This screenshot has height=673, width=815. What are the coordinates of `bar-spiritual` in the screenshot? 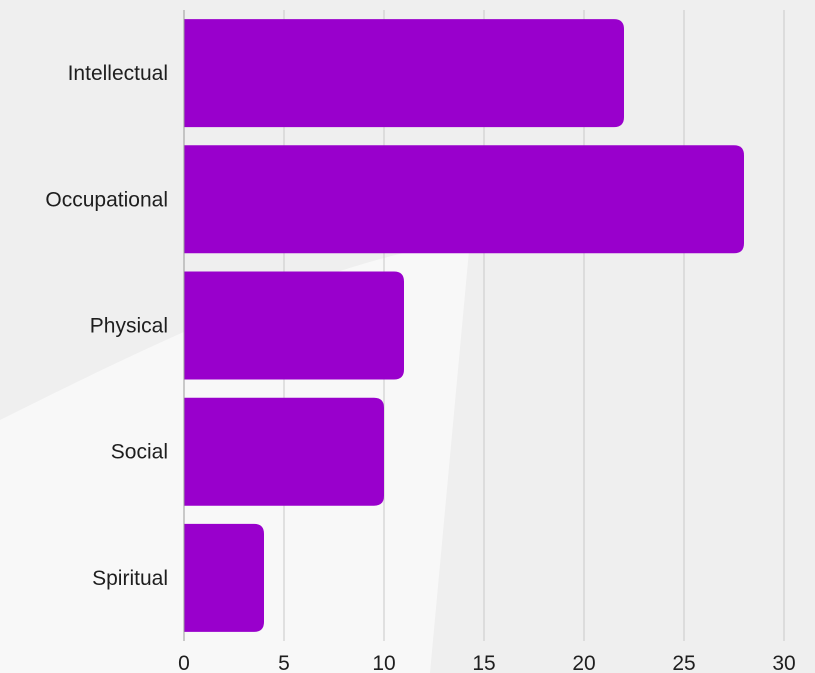 It's located at (224, 577).